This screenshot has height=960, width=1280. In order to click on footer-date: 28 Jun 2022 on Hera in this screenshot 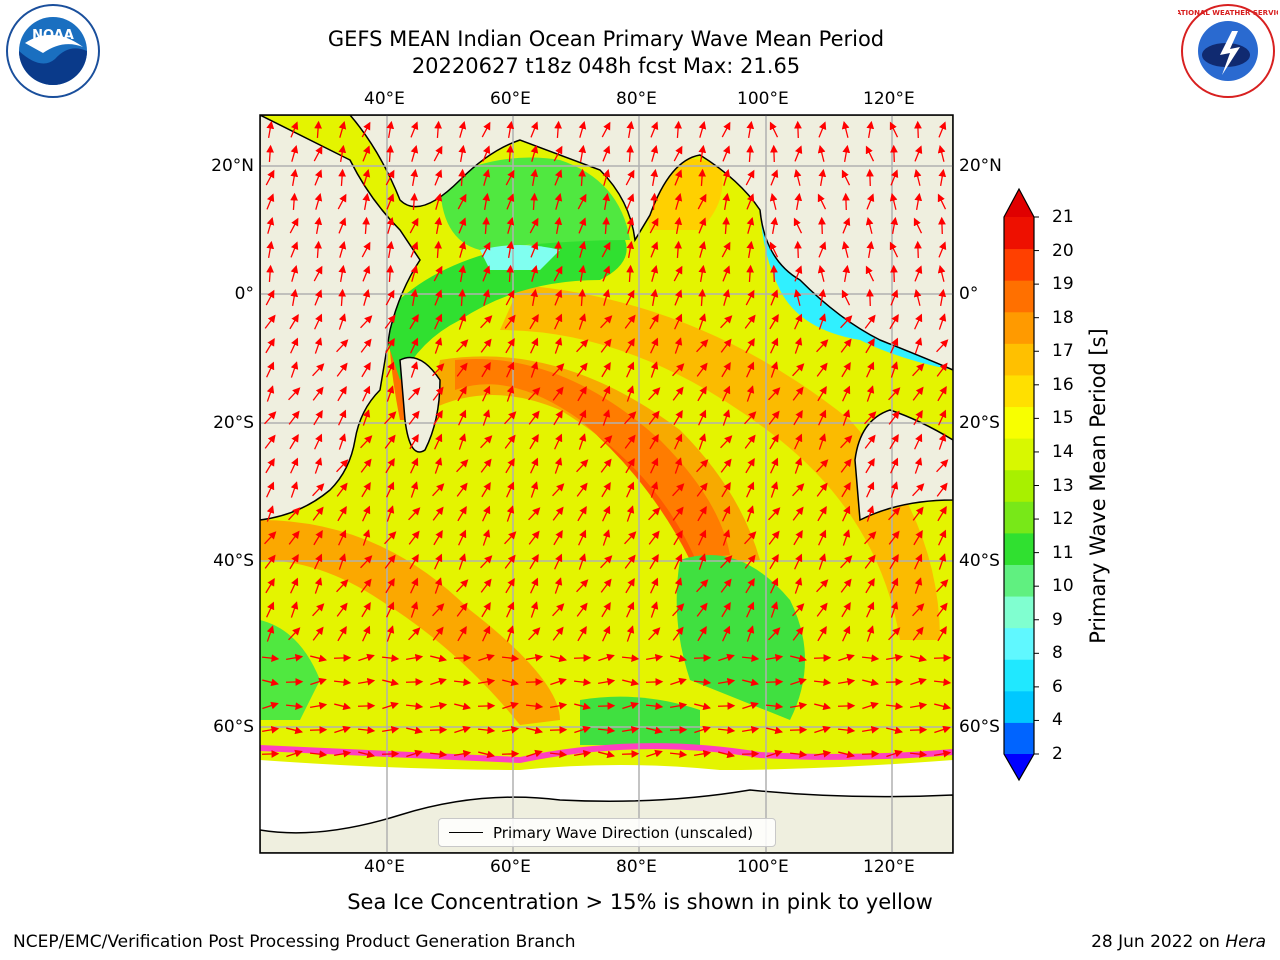, I will do `click(1178, 942)`.